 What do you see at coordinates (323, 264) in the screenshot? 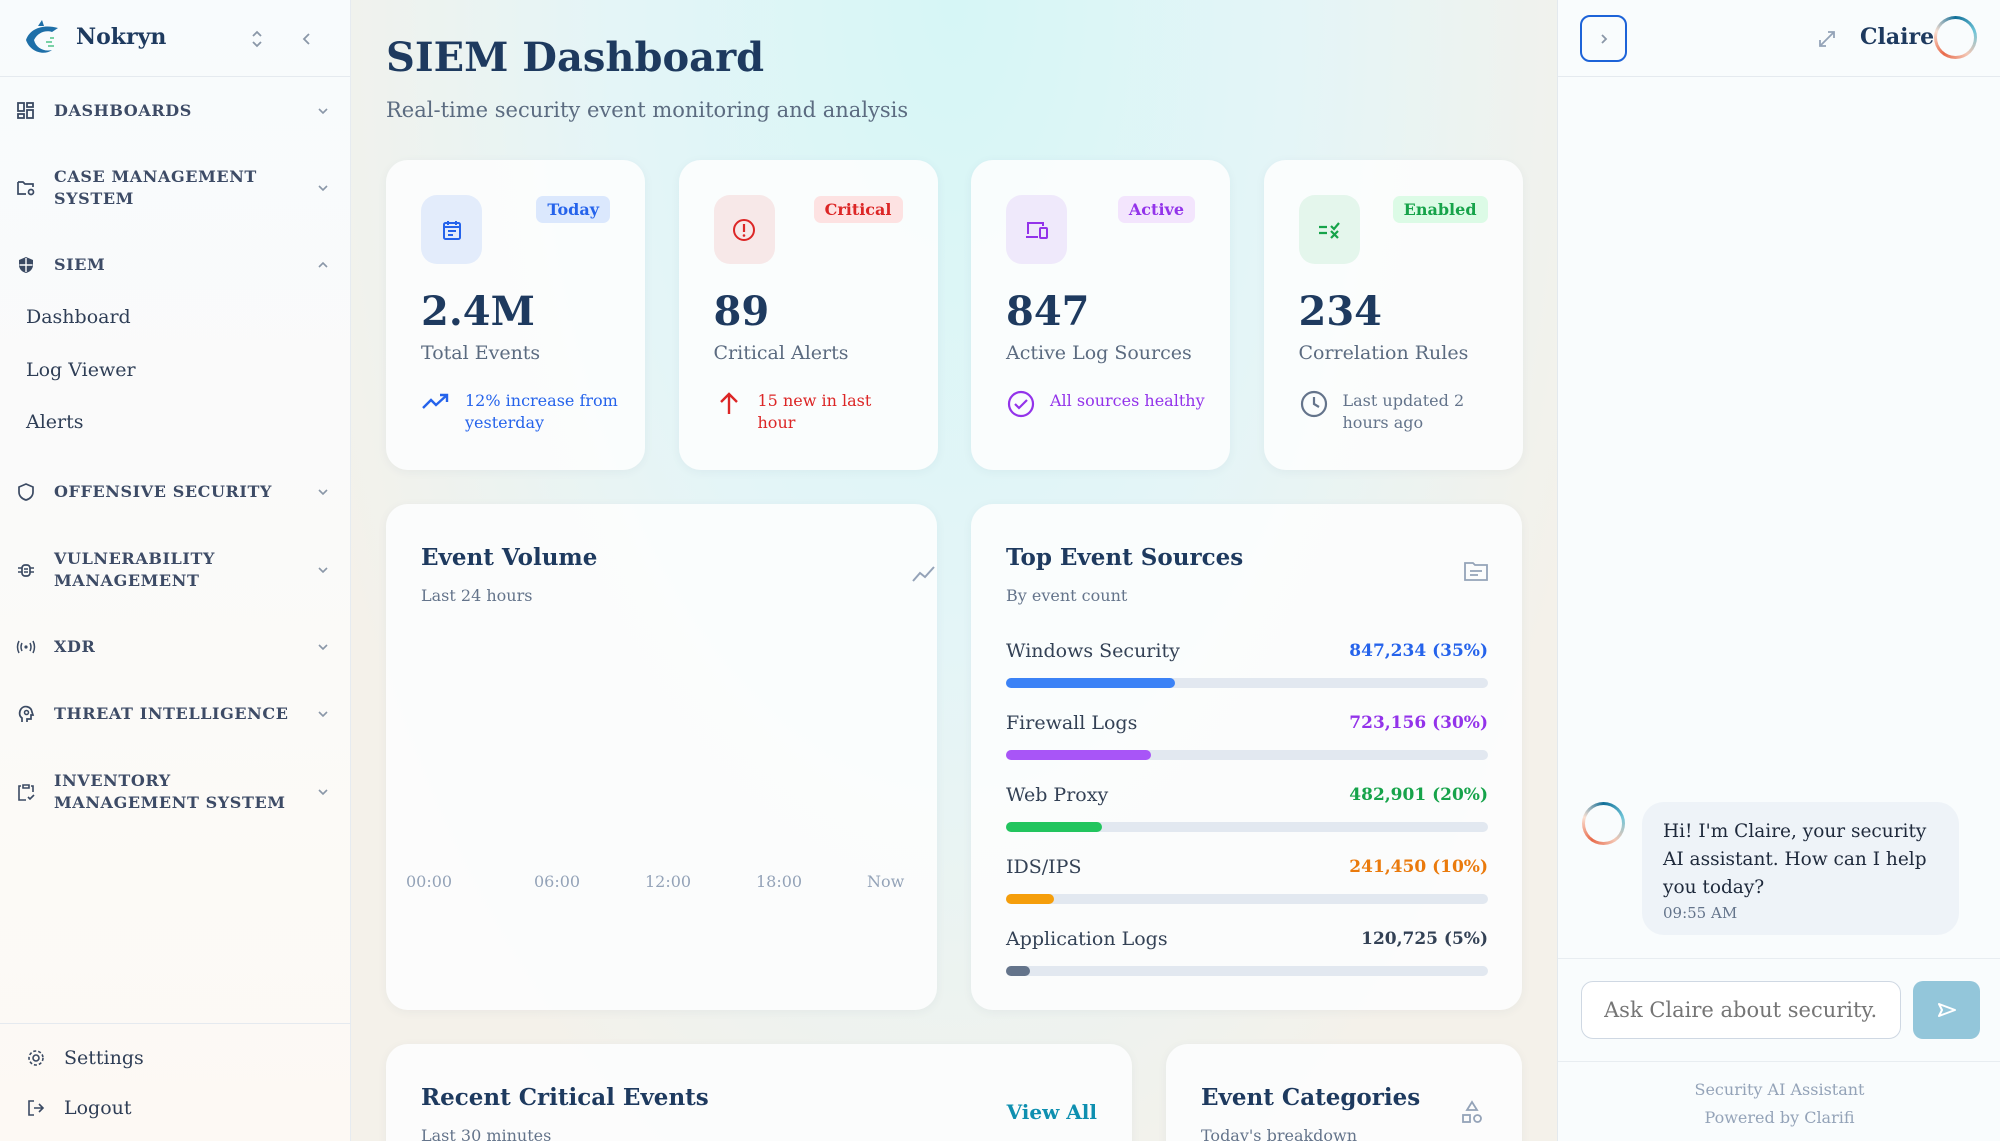
I see `chevron-up-icon` at bounding box center [323, 264].